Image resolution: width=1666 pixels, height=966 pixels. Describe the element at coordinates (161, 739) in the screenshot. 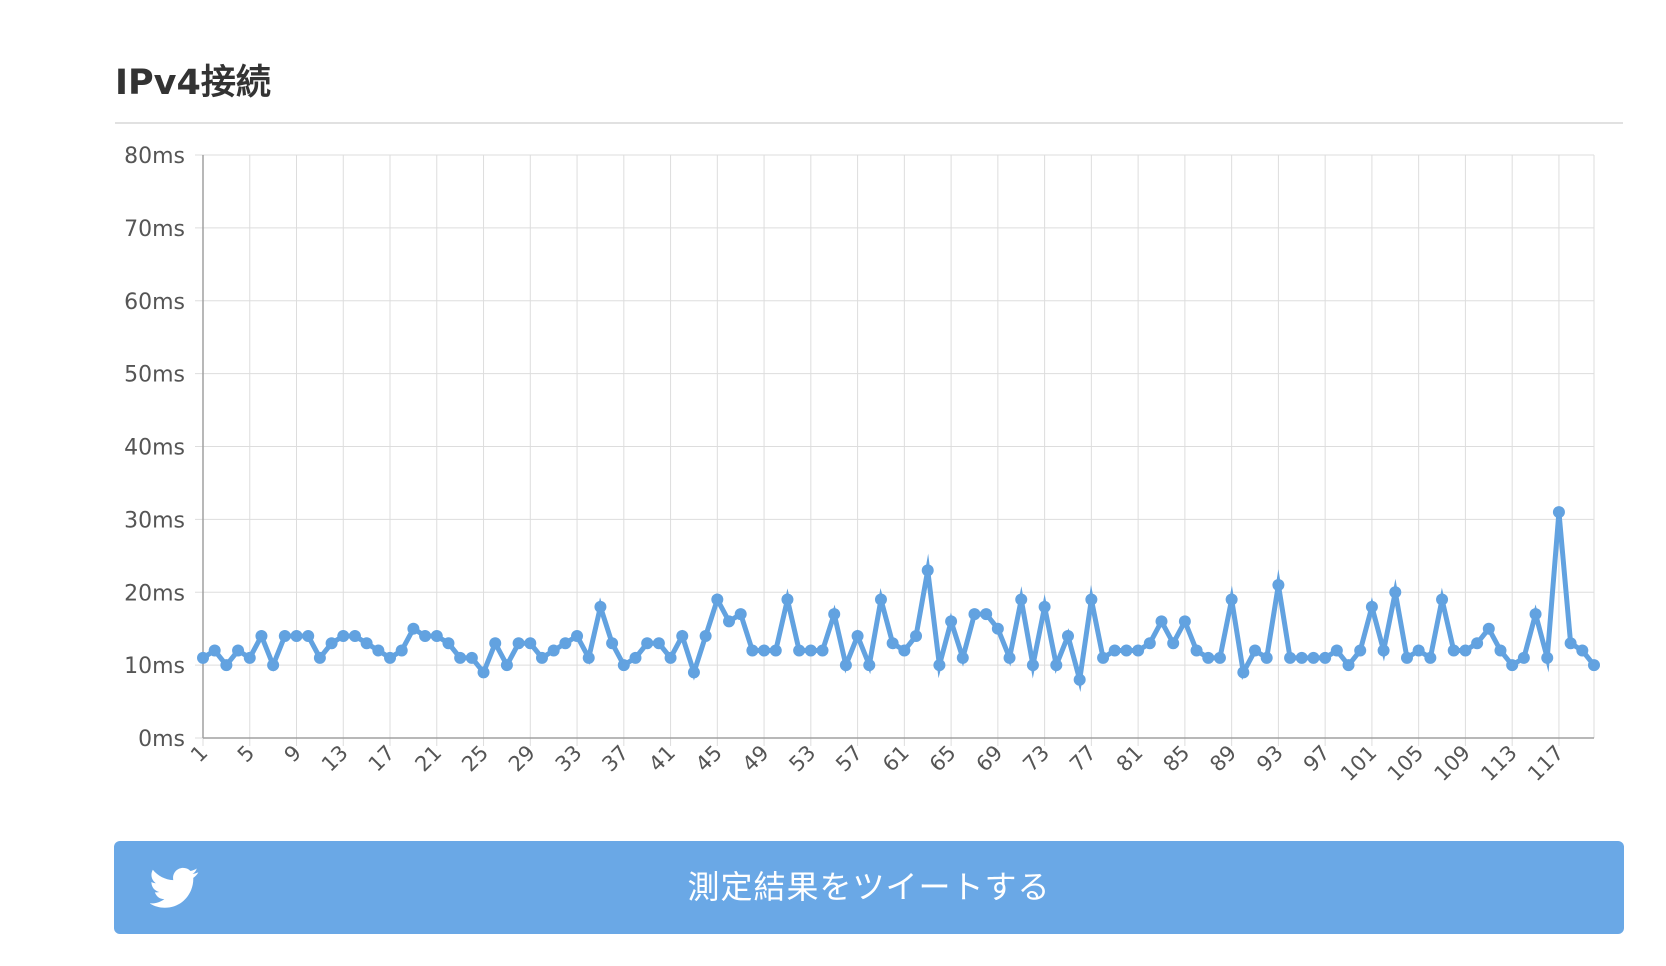

I see `y-tick-label: 0ms` at that location.